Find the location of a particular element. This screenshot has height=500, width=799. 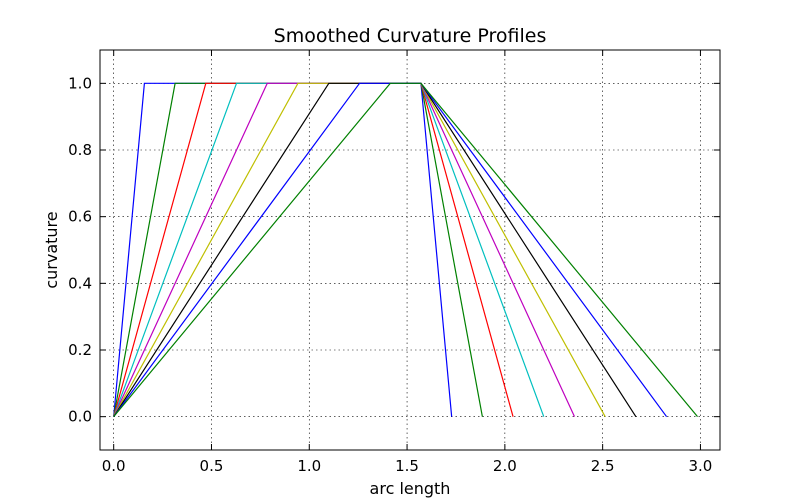

x-tick-label: 0.5 is located at coordinates (212, 466).